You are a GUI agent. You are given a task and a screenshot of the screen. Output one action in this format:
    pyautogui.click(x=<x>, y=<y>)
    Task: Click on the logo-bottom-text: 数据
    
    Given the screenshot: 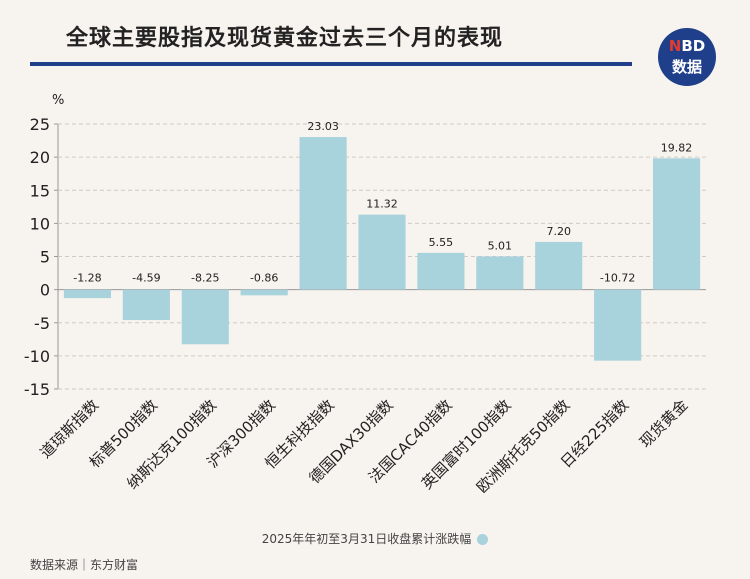 What is the action you would take?
    pyautogui.click(x=686, y=67)
    